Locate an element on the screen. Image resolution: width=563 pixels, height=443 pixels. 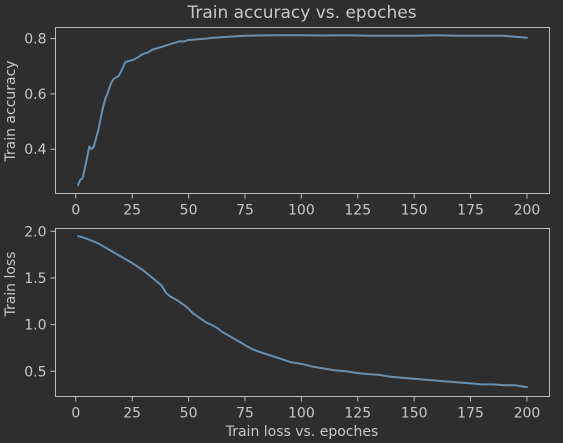
accuracy-x-tick-label-125: 125 is located at coordinates (357, 211).